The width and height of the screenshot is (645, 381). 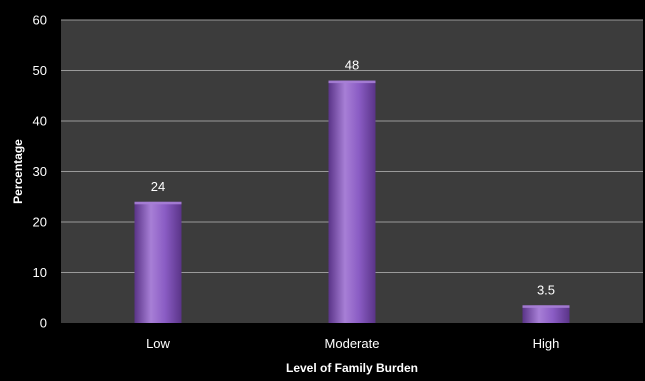 I want to click on bar-moderate, so click(x=352, y=201).